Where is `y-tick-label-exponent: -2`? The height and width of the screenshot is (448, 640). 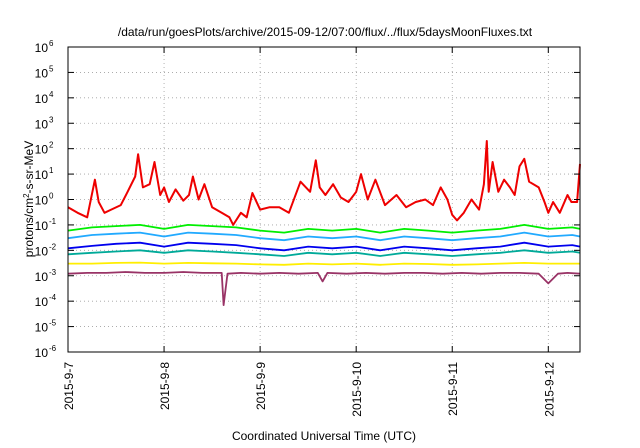
y-tick-label-exponent: -2 is located at coordinates (53, 246).